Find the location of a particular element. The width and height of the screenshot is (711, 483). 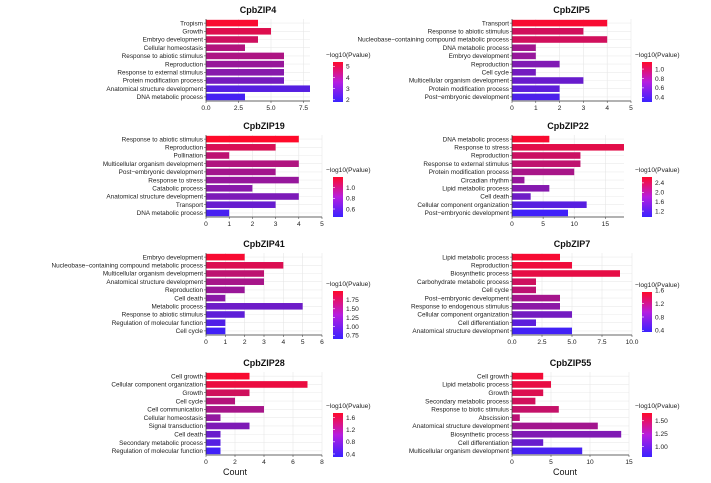

category-label: Growth is located at coordinates (192, 32).